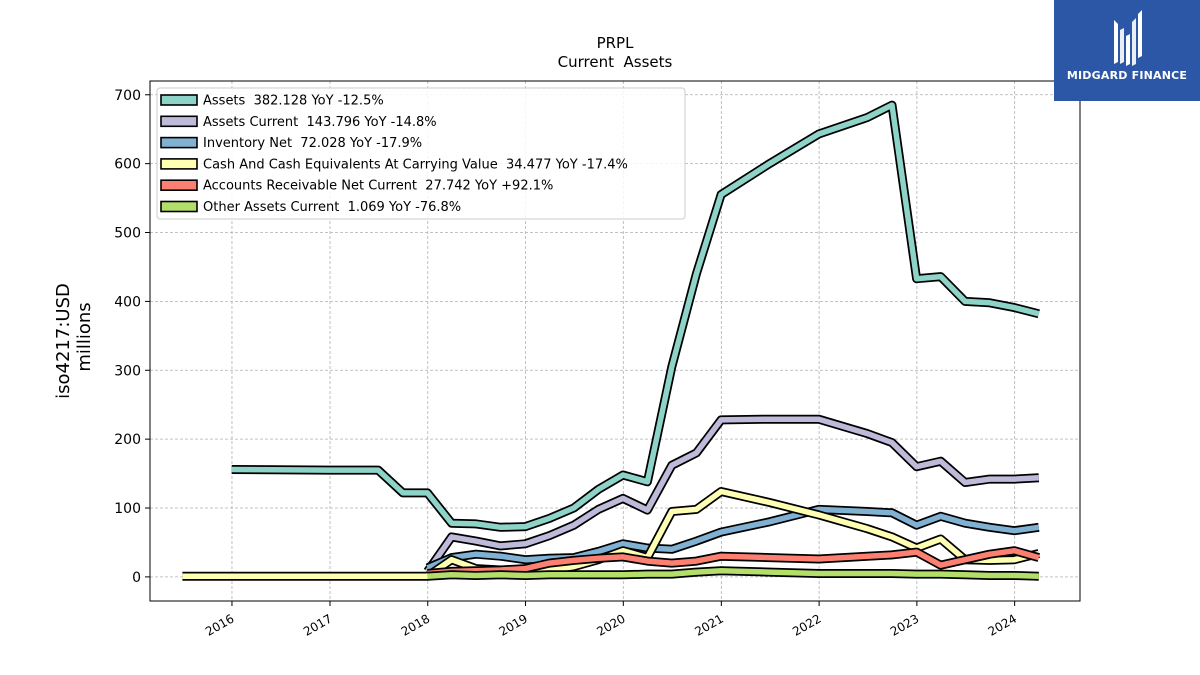  I want to click on logo-mark-icon, so click(1128, 38).